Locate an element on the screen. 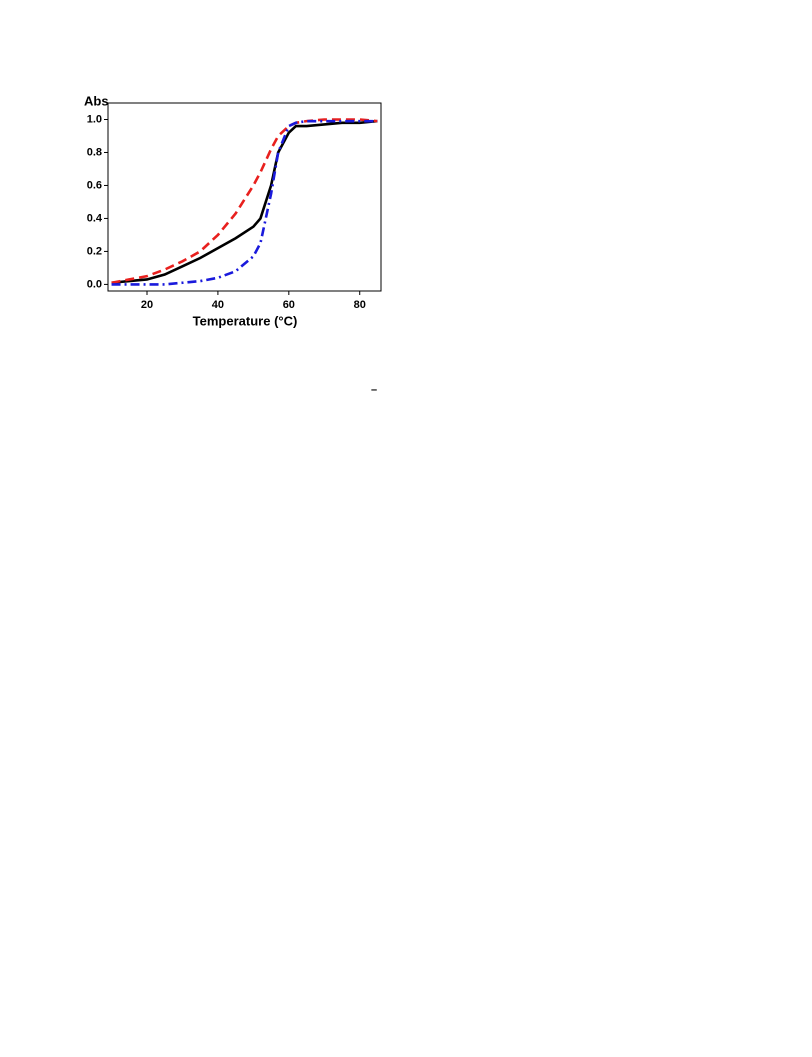 This screenshot has width=812, height=1057. y-axis-label: Abs is located at coordinates (96, 100).